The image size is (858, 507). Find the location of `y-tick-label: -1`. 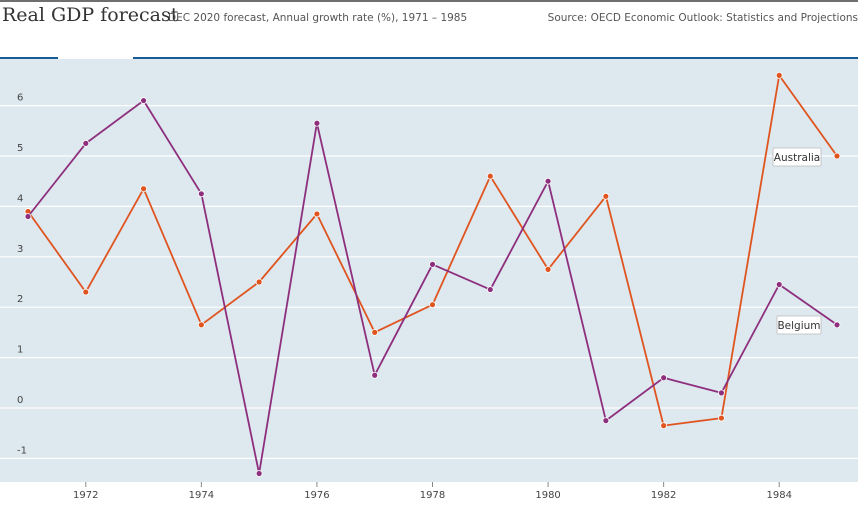

y-tick-label: -1 is located at coordinates (22, 450).